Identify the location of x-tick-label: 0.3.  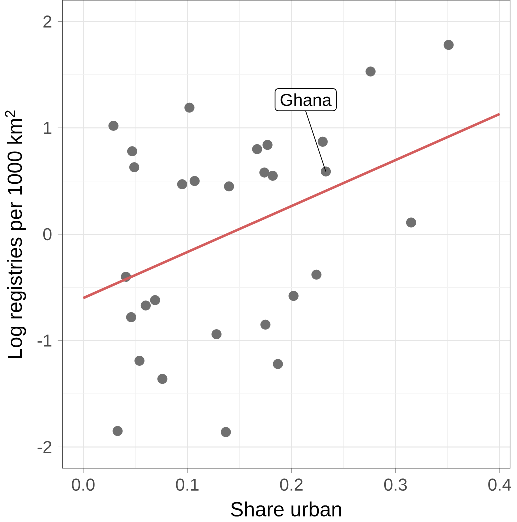
(395, 484).